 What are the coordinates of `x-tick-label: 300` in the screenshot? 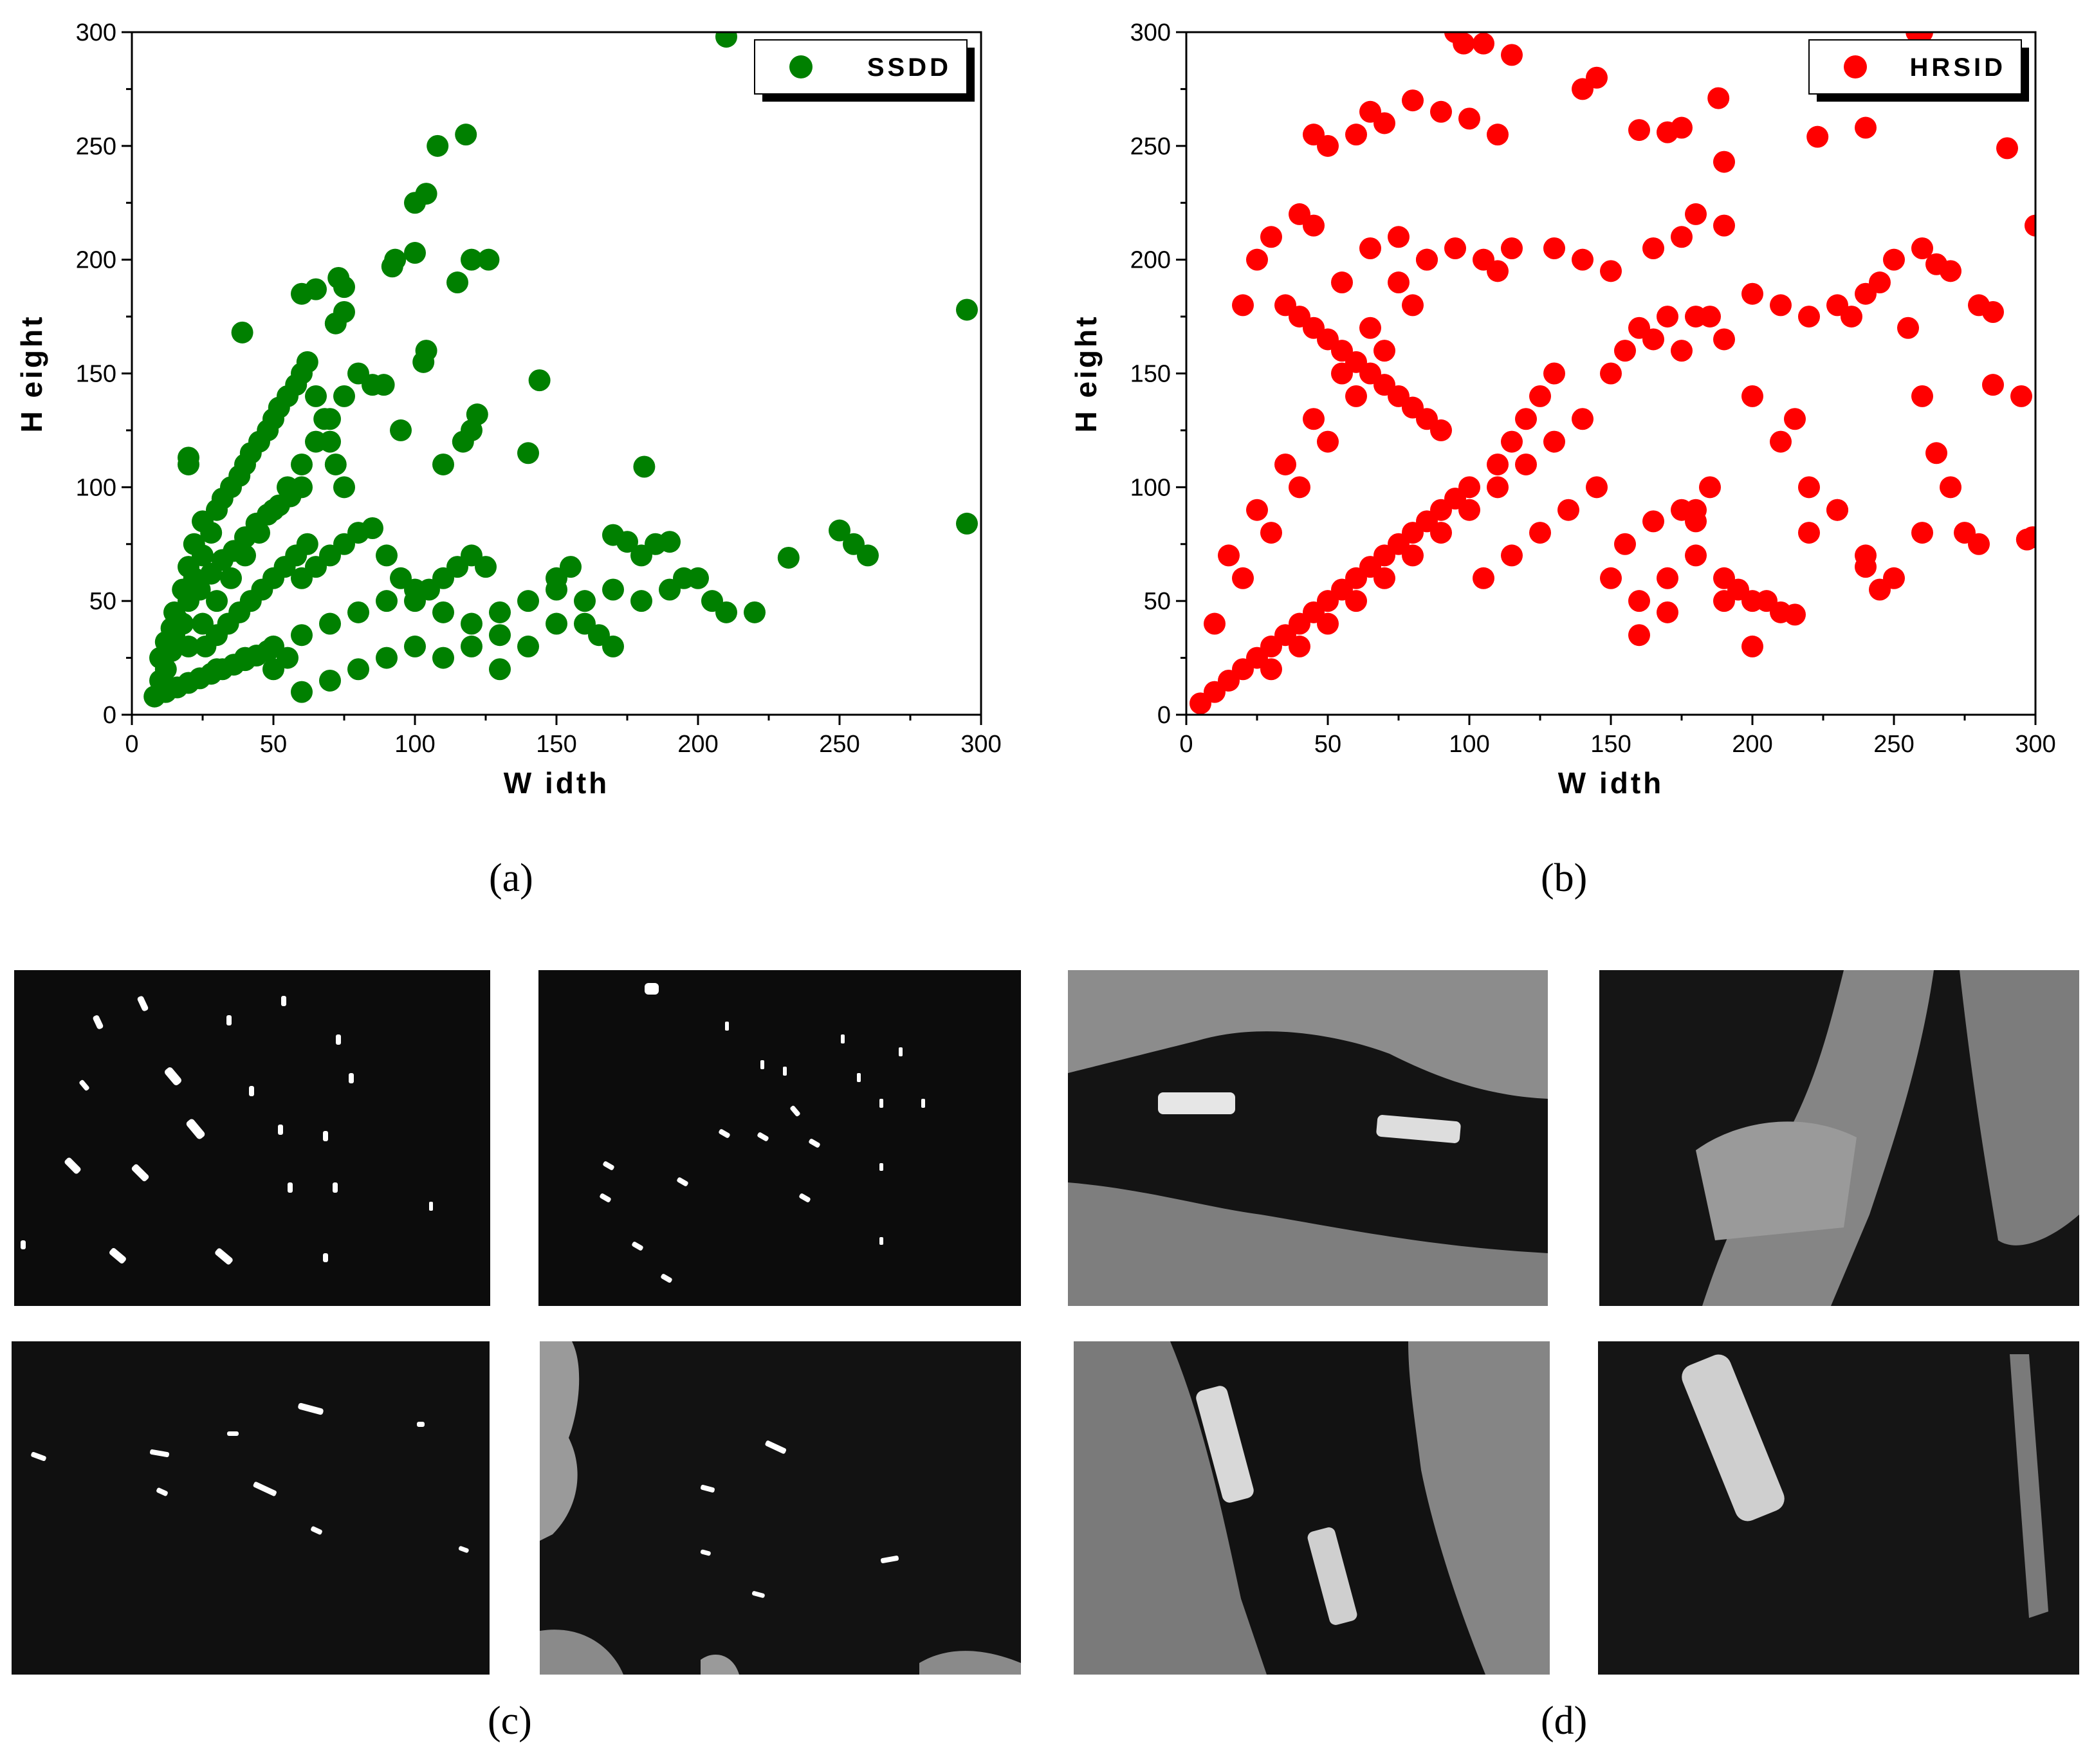 It's located at (981, 744).